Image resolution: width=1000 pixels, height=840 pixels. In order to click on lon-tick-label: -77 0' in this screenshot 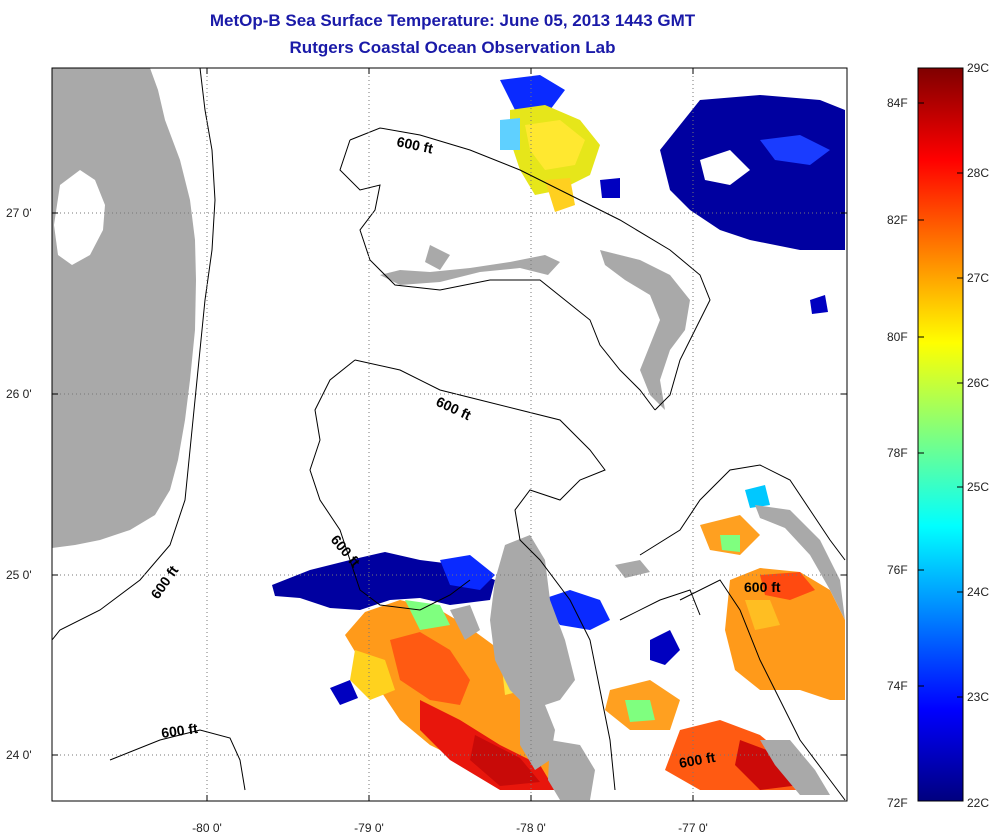, I will do `click(693, 828)`.